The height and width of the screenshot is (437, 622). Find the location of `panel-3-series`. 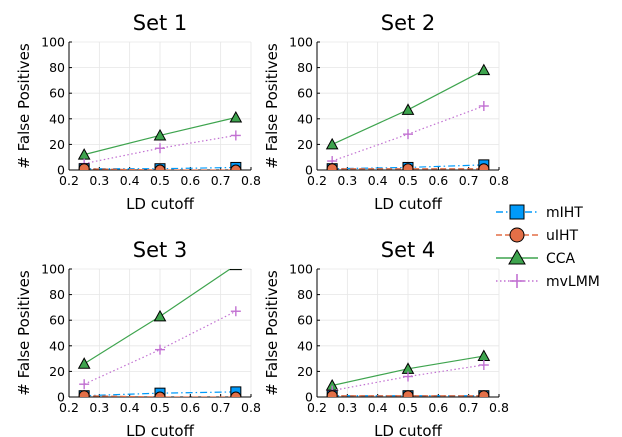

panel-3-series is located at coordinates (160, 333).